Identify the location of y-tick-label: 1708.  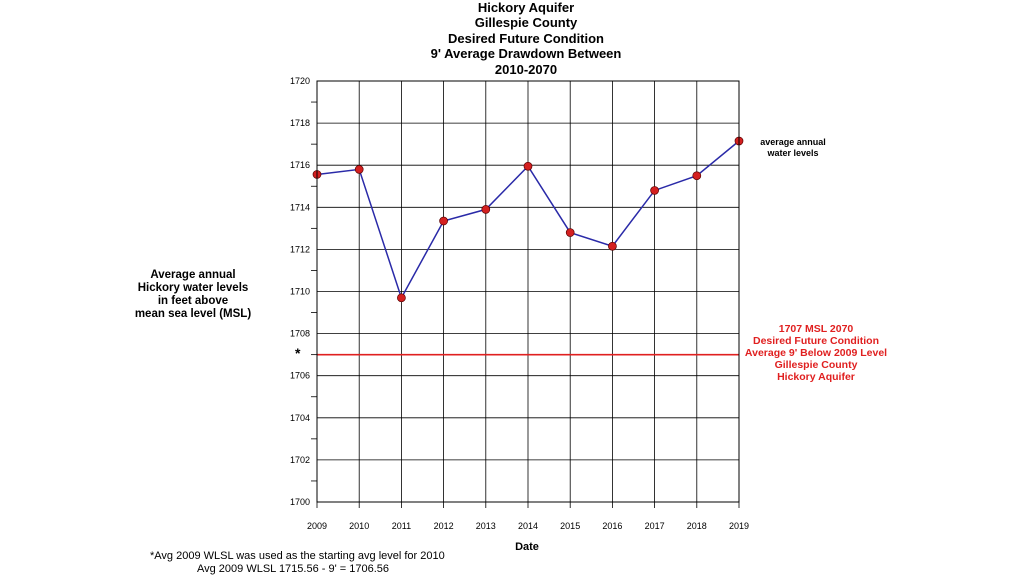
(300, 334).